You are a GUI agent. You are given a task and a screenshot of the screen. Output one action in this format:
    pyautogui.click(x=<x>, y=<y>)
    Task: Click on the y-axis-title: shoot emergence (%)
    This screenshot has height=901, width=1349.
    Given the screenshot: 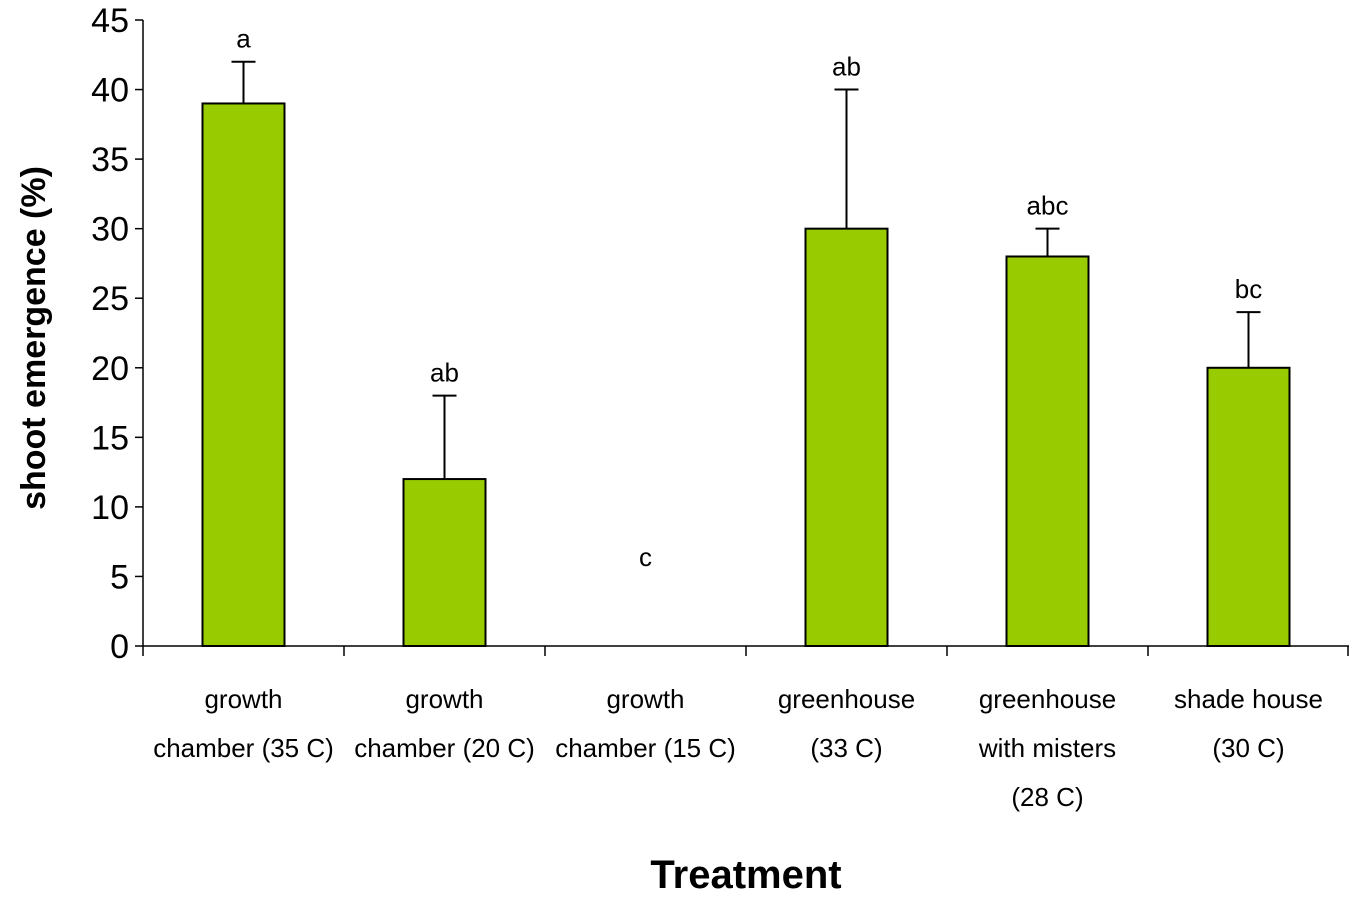 What is the action you would take?
    pyautogui.click(x=34, y=338)
    